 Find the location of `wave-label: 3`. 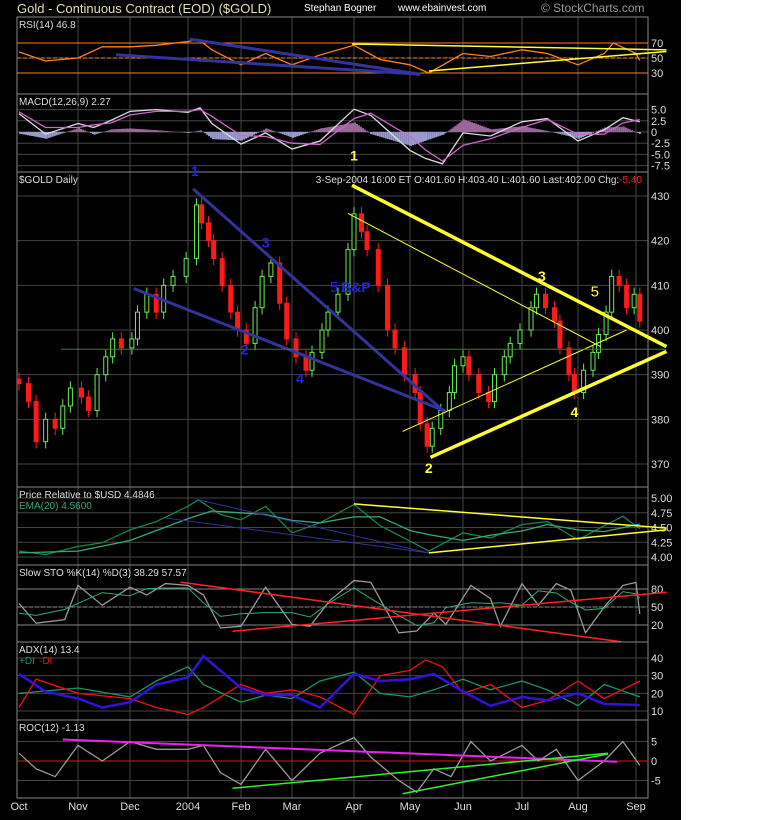

wave-label: 3 is located at coordinates (542, 276).